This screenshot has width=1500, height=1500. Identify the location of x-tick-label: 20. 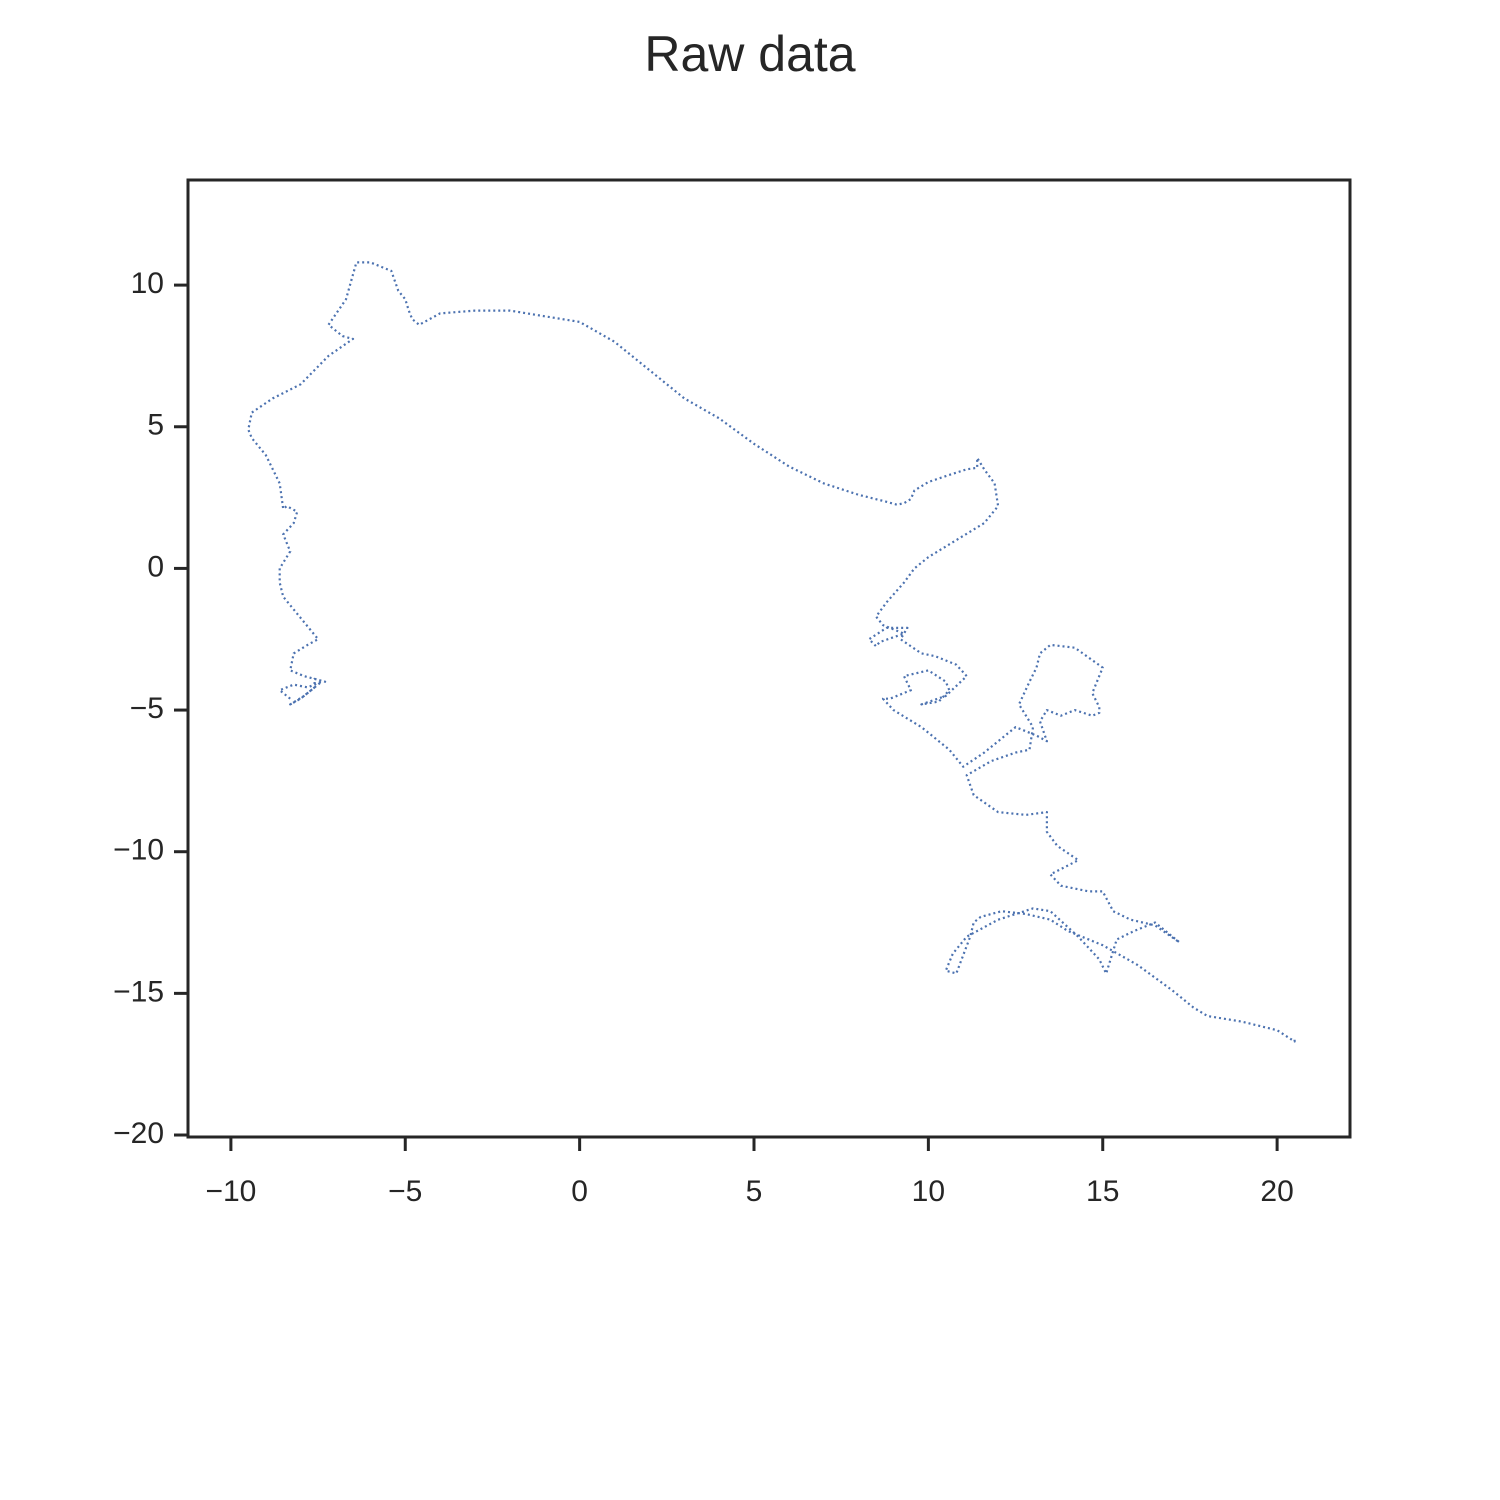
(1276, 1191).